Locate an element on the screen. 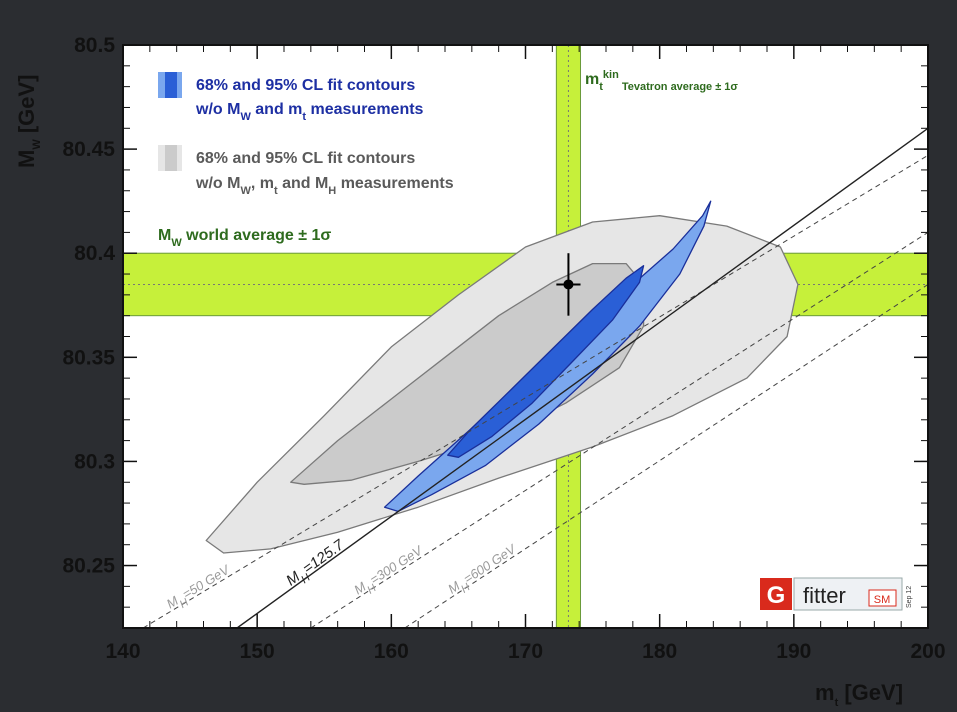  legend-gray-68-swatch is located at coordinates (171, 158).